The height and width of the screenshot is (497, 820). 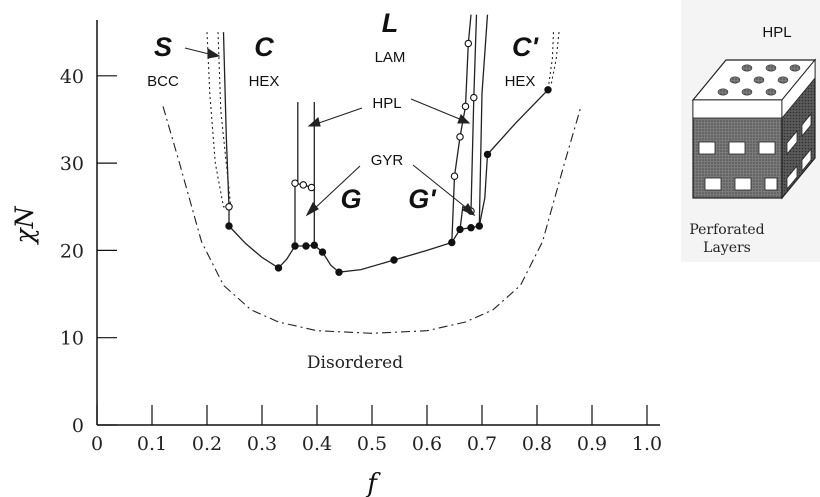 What do you see at coordinates (264, 81) in the screenshot?
I see `phase-name-hex: HEX` at bounding box center [264, 81].